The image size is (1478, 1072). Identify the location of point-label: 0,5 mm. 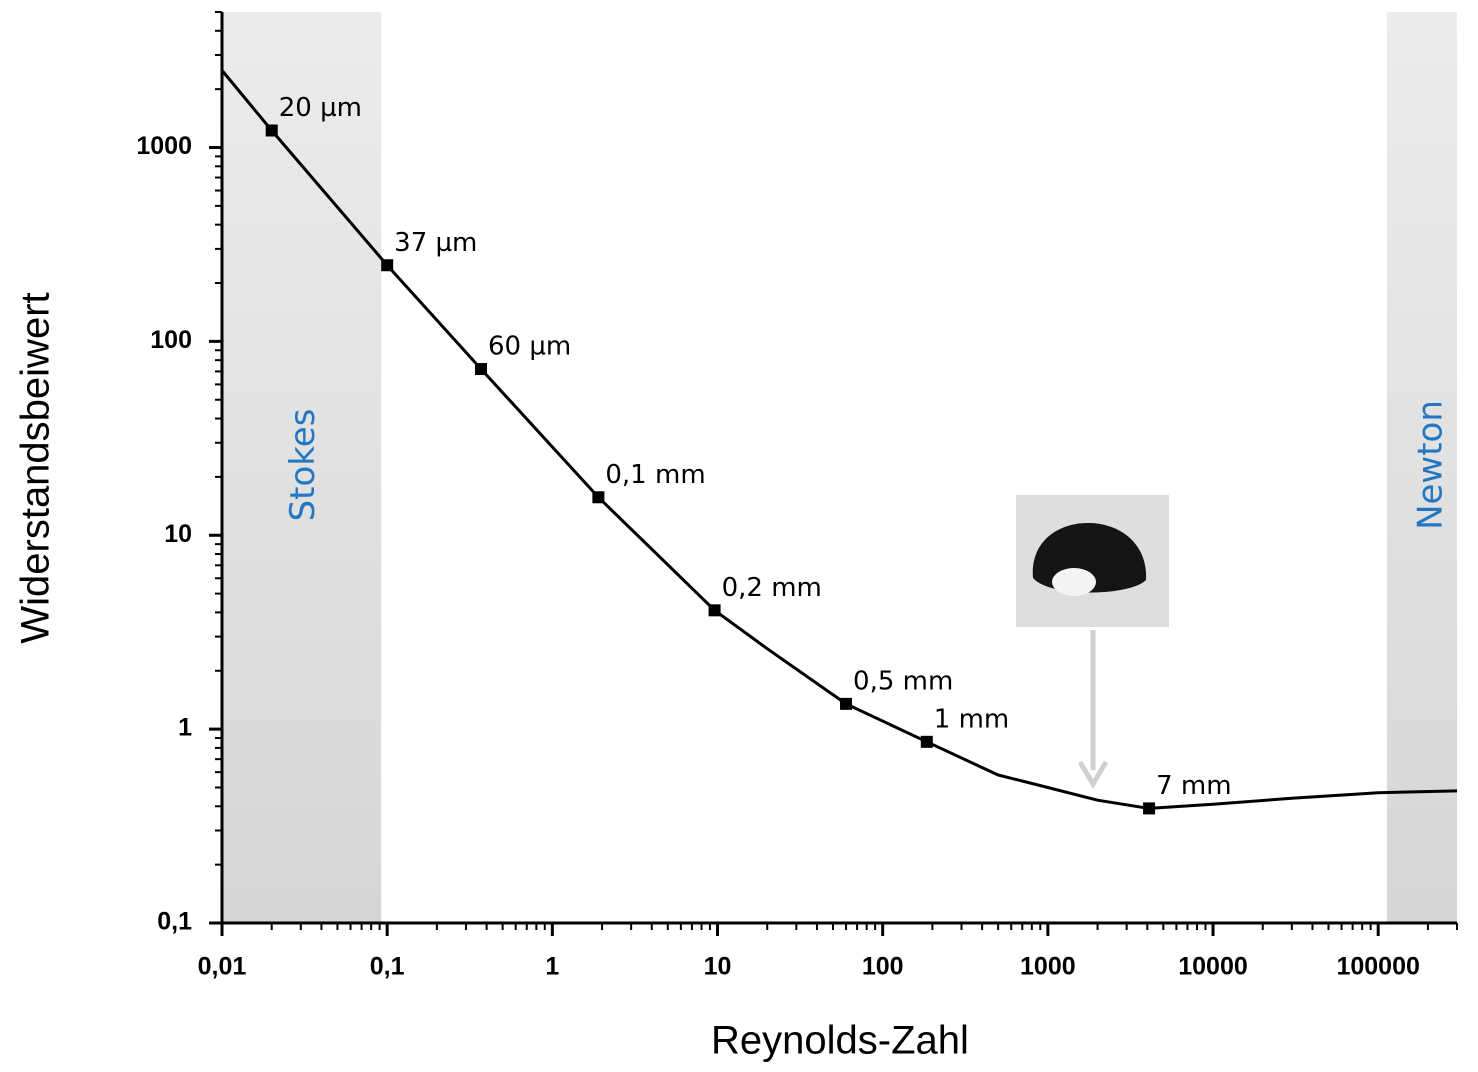
(903, 681).